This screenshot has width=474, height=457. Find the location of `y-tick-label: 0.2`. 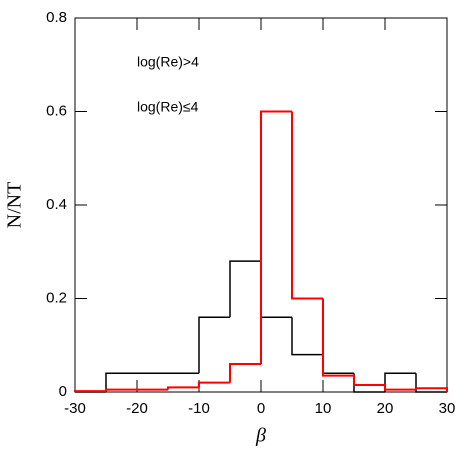

y-tick-label: 0.2 is located at coordinates (56, 297).